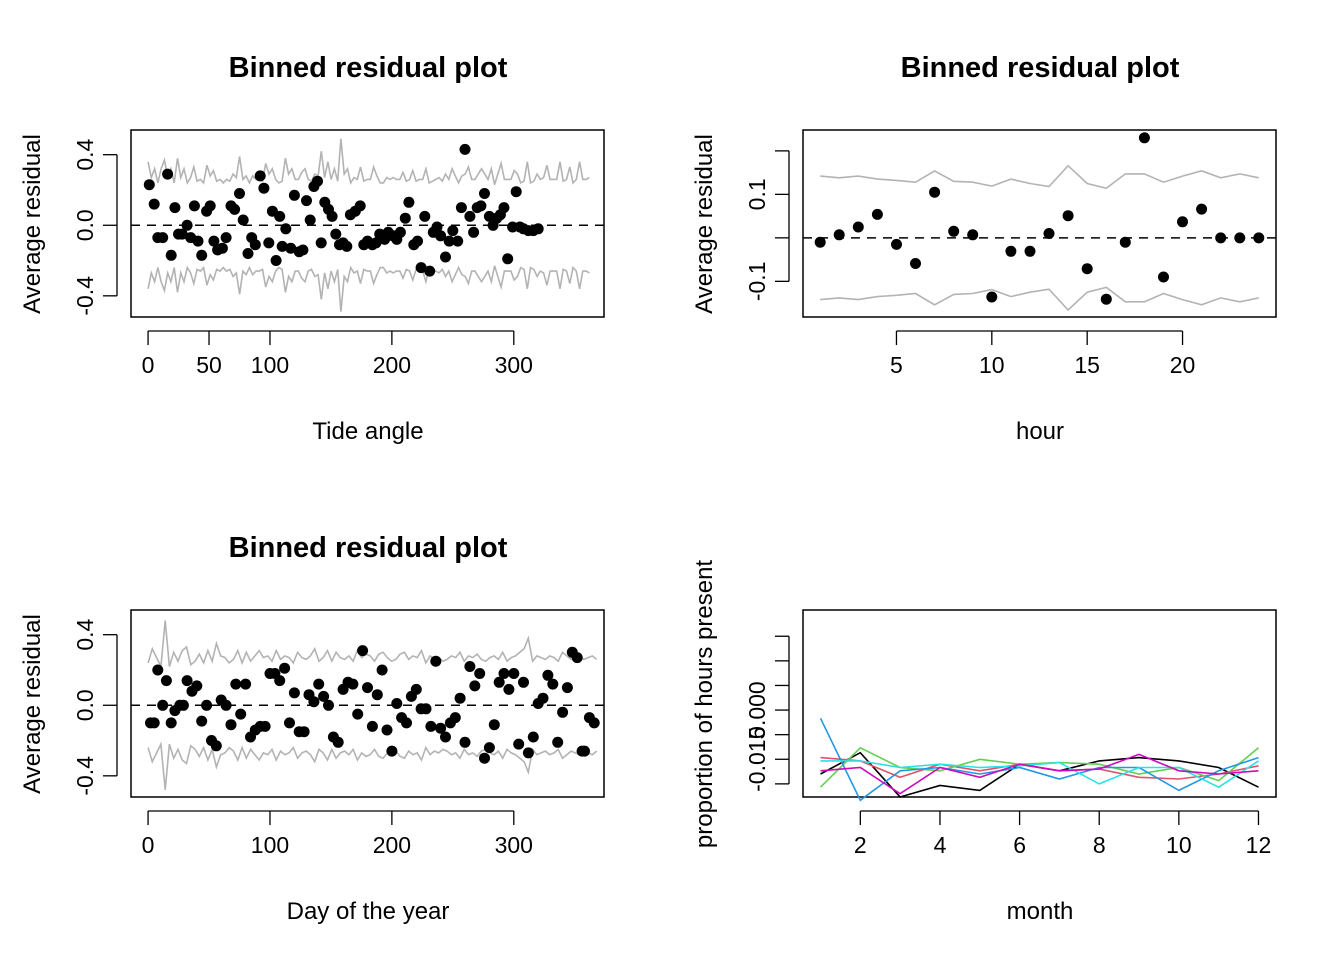  I want to click on x-tick-label: 50, so click(209, 365).